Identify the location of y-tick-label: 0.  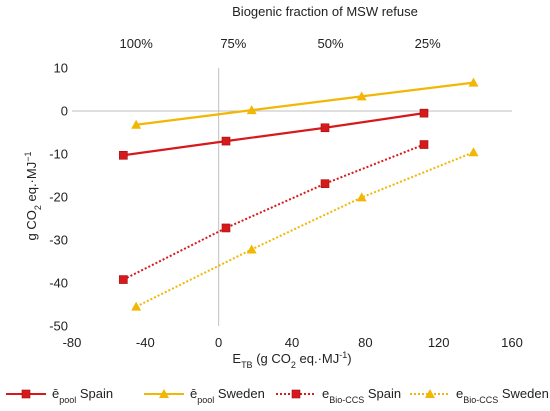
(64, 111).